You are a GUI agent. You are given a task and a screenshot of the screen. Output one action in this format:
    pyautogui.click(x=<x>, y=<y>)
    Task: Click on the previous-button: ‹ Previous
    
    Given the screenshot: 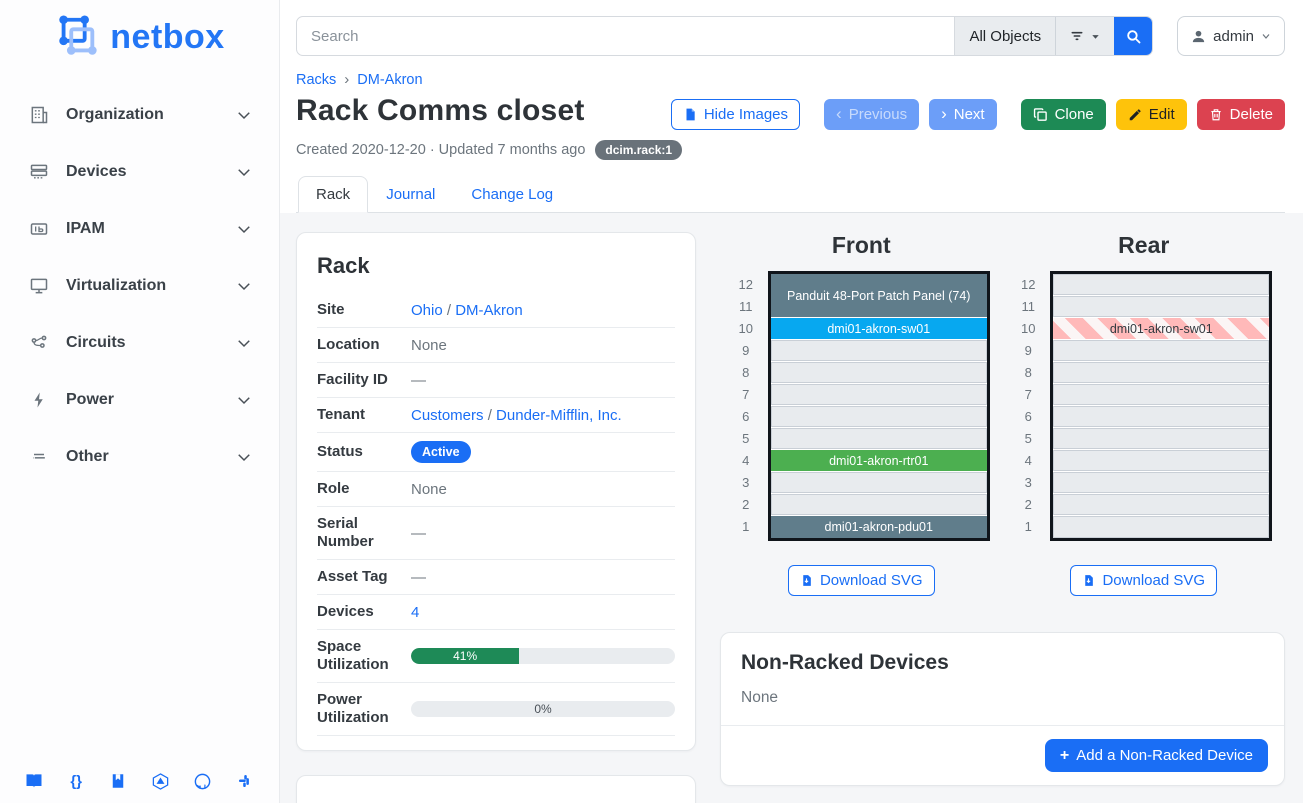 What is the action you would take?
    pyautogui.click(x=872, y=114)
    